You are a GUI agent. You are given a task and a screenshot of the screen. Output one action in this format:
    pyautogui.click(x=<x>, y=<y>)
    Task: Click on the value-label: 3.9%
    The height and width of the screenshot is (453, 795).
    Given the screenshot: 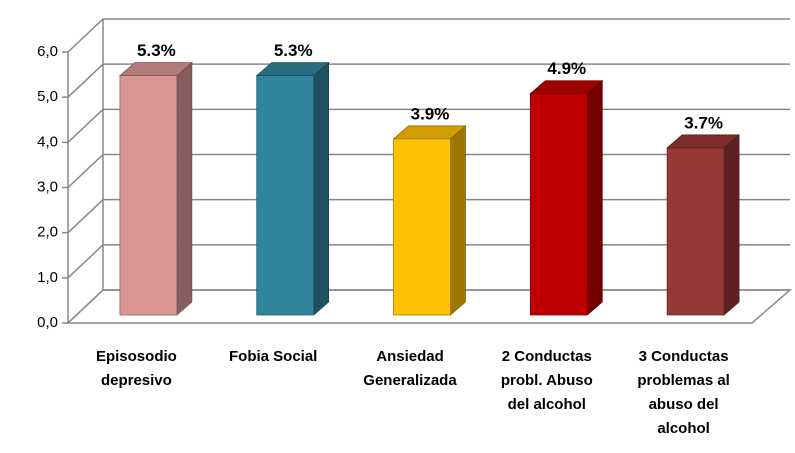 What is the action you would take?
    pyautogui.click(x=430, y=113)
    